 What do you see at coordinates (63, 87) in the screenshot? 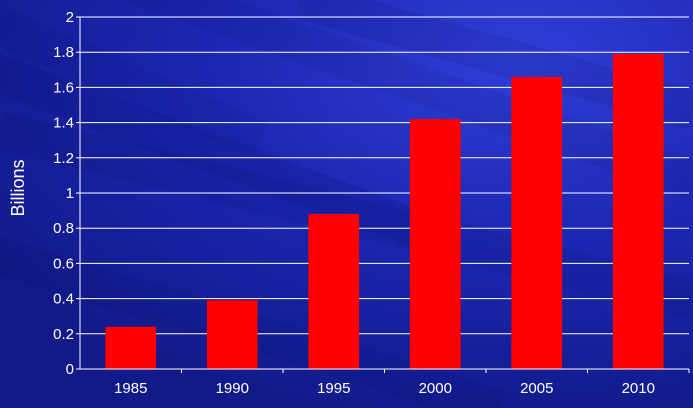
I see `y-tick-label: 1.6` at bounding box center [63, 87].